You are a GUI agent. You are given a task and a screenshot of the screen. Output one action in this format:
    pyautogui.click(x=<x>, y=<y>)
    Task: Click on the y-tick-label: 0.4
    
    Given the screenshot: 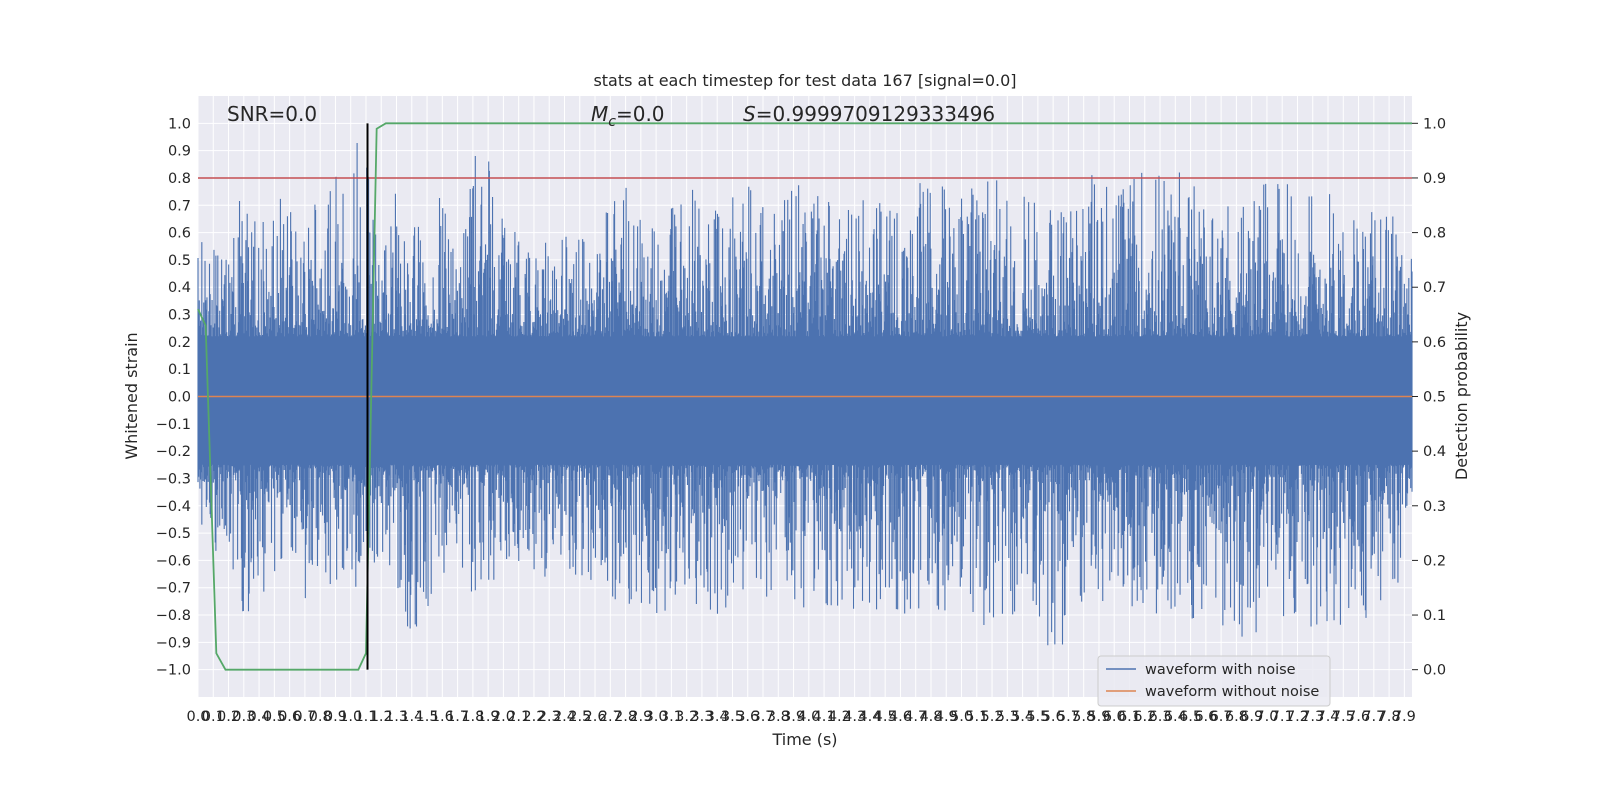 What is the action you would take?
    pyautogui.click(x=179, y=288)
    